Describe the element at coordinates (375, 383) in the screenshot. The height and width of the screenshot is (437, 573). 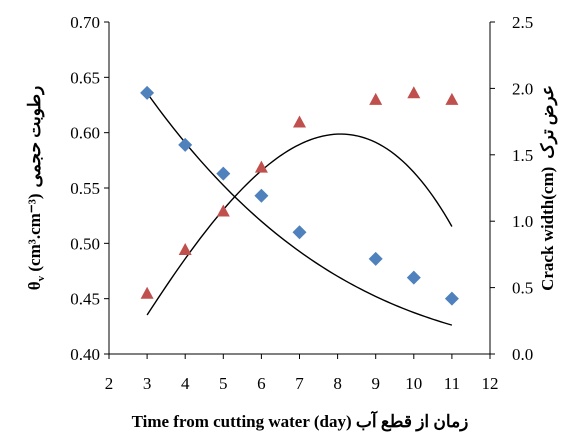
I see `x-tick-label: 9` at that location.